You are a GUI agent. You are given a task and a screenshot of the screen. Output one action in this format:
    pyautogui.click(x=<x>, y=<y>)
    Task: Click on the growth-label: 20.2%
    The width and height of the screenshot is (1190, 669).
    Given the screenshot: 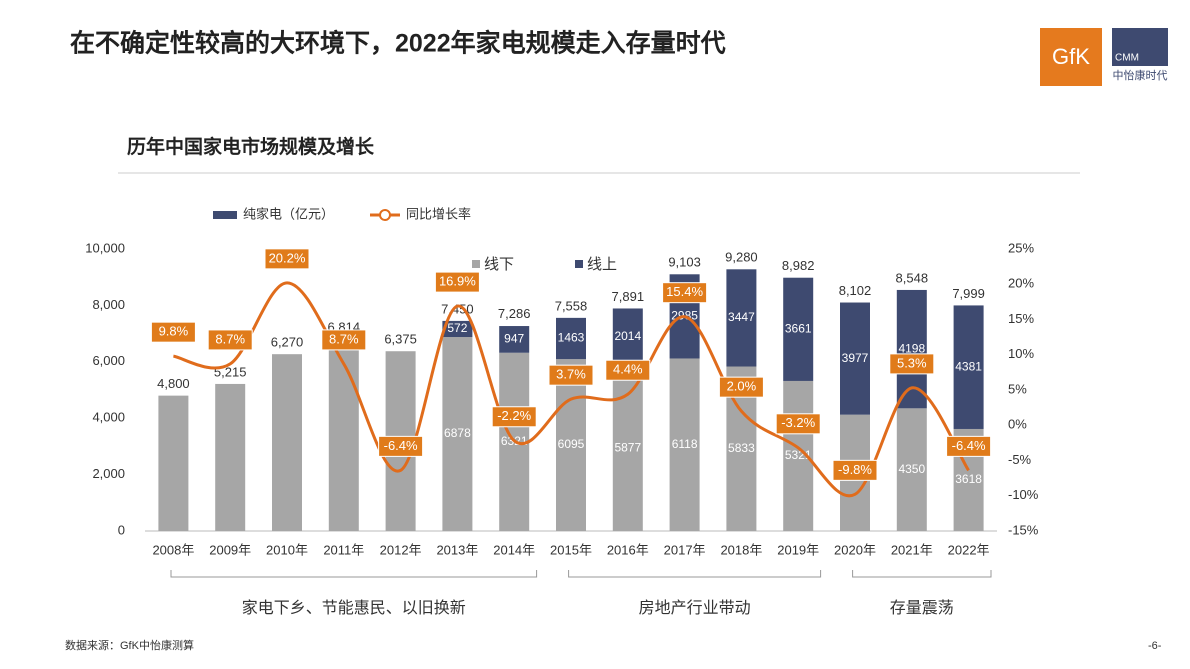 What is the action you would take?
    pyautogui.click(x=287, y=257)
    